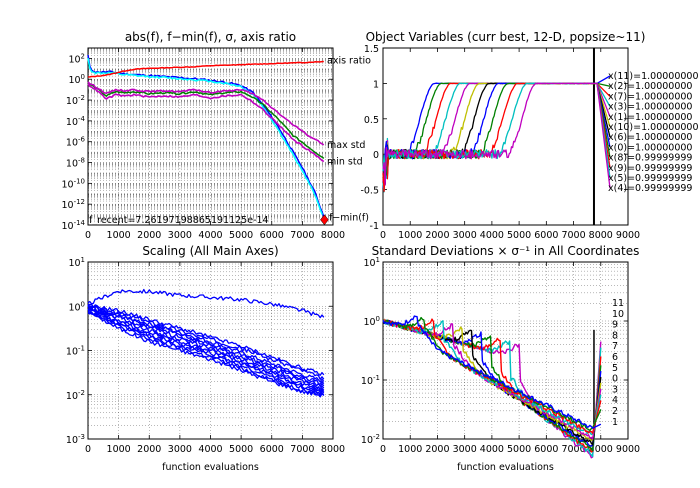 Image resolution: width=700 pixels, height=488 pixels. I want to click on series-line-absf, so click(206, 135).